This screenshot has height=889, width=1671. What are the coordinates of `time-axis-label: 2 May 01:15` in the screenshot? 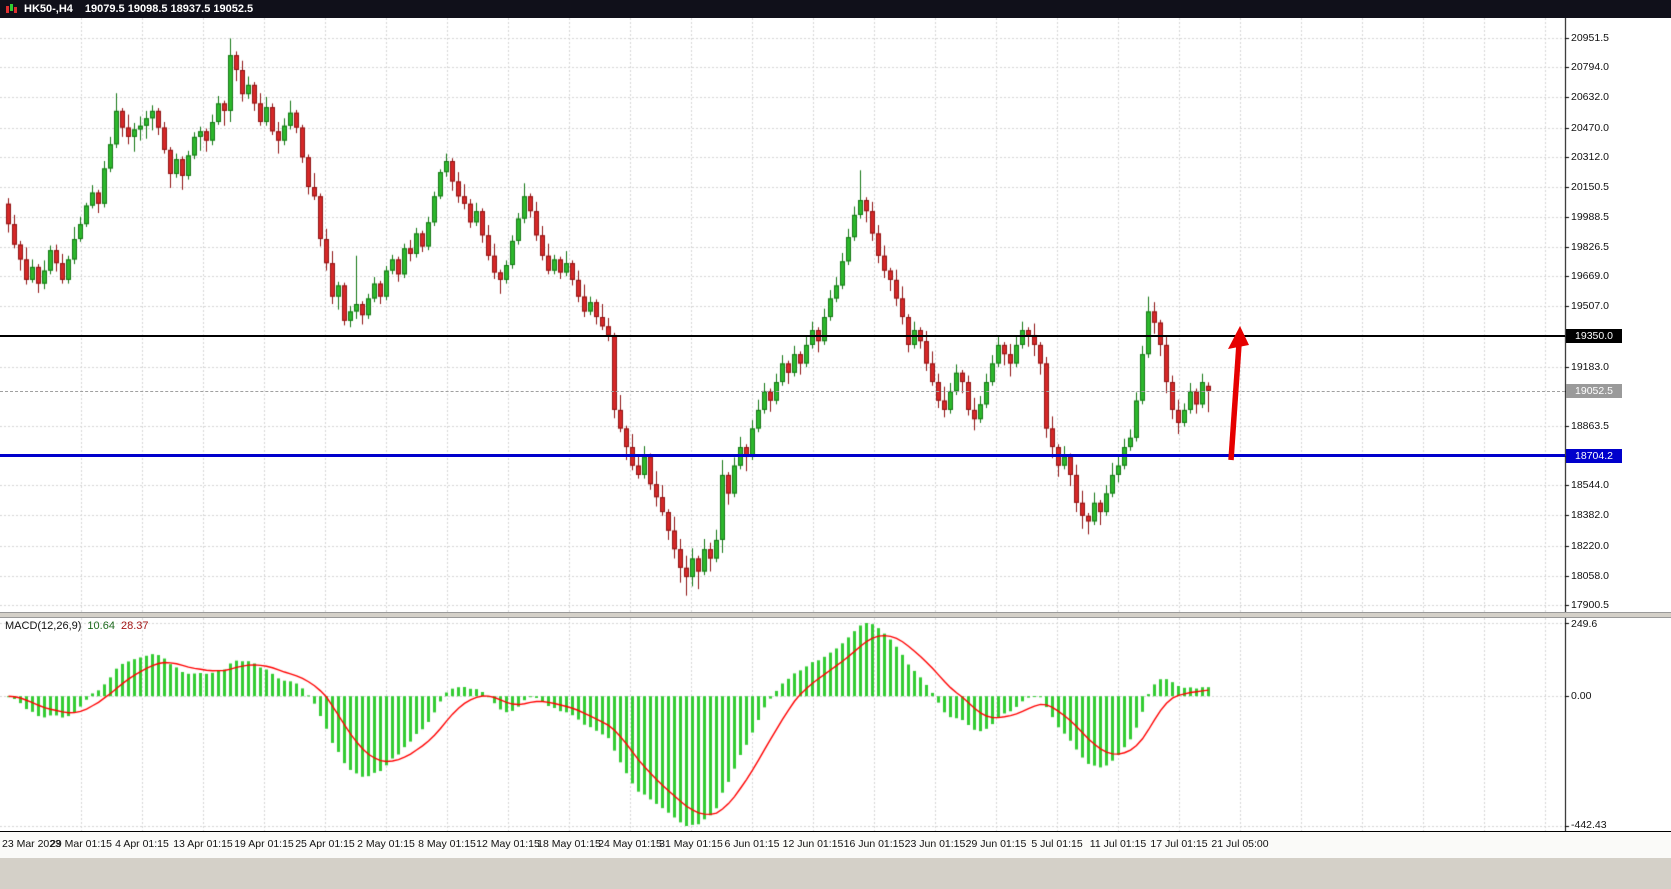 It's located at (386, 844).